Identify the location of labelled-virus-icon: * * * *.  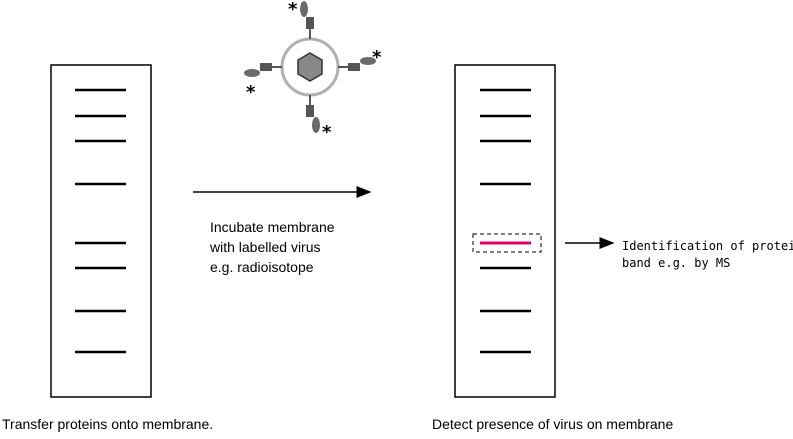
(313, 71).